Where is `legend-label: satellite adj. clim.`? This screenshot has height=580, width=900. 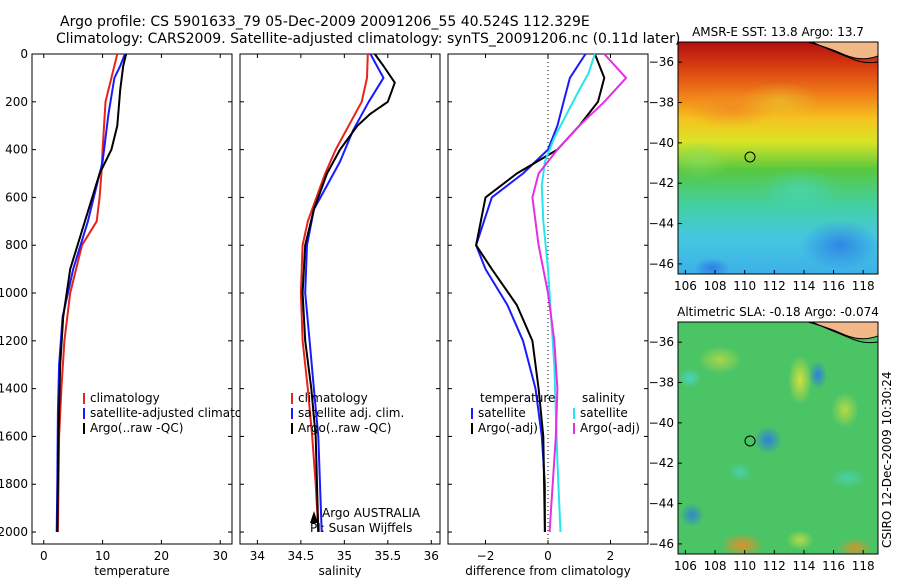 legend-label: satellite adj. clim. is located at coordinates (351, 413).